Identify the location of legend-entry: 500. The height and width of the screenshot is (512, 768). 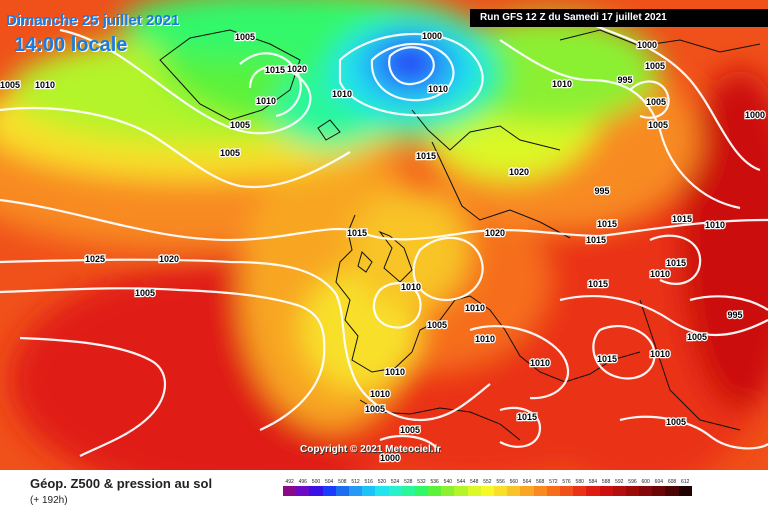
(316, 487).